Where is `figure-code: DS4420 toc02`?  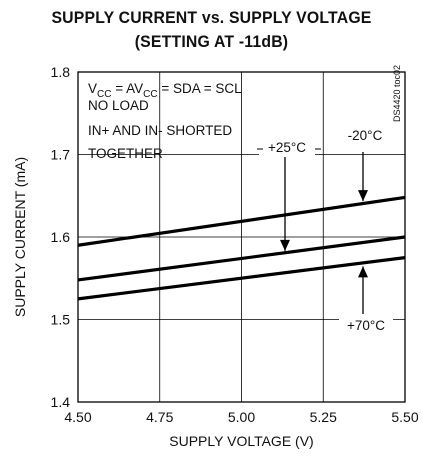
figure-code: DS4420 toc02 is located at coordinates (397, 93).